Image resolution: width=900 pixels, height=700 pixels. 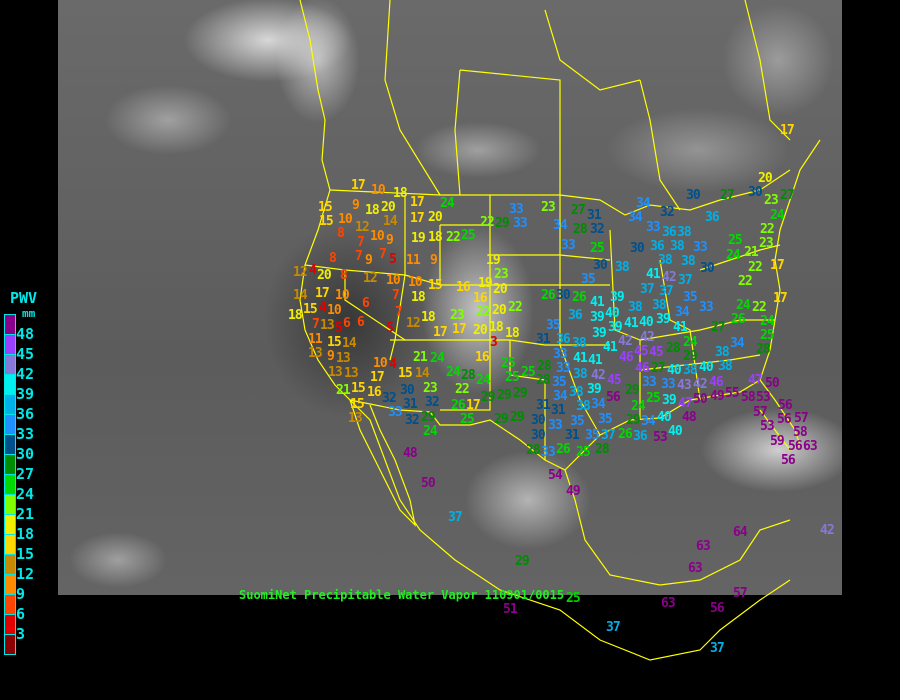 What do you see at coordinates (763, 397) in the screenshot?
I see `station-pwv-value: 53` at bounding box center [763, 397].